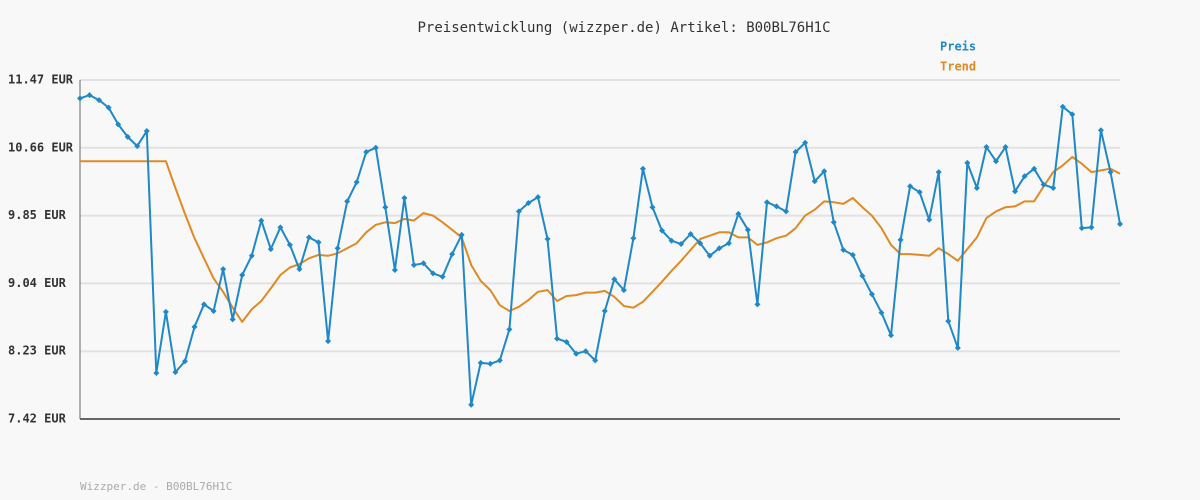 The width and height of the screenshot is (1200, 500). I want to click on y-tick-label: 7.42 EUR, so click(37, 419).